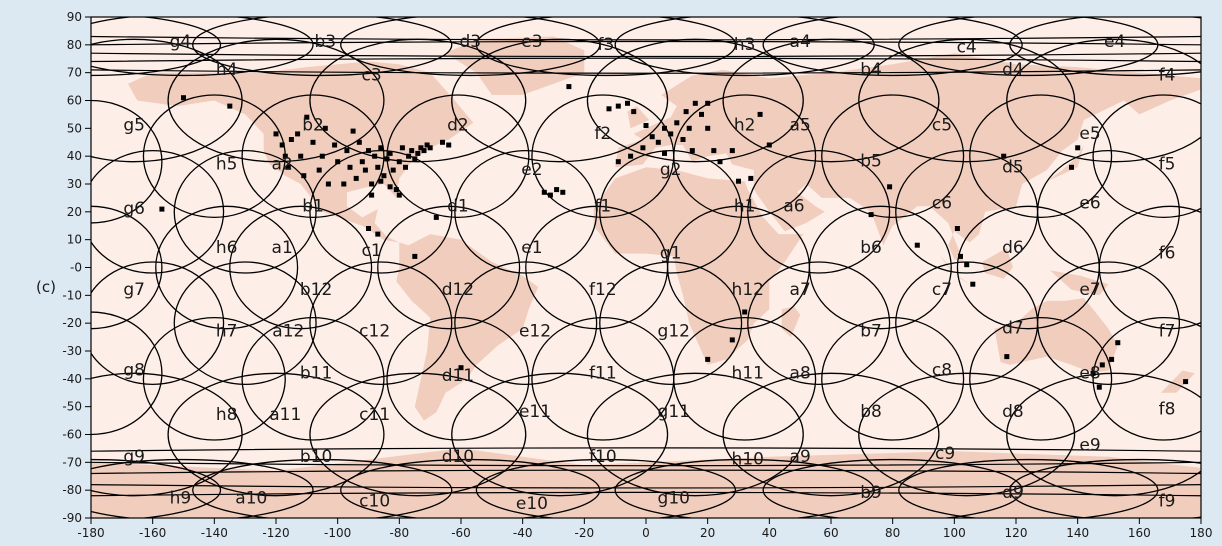 The image size is (1222, 546). What do you see at coordinates (72, 323) in the screenshot?
I see `y-tick-label: -20` at bounding box center [72, 323].